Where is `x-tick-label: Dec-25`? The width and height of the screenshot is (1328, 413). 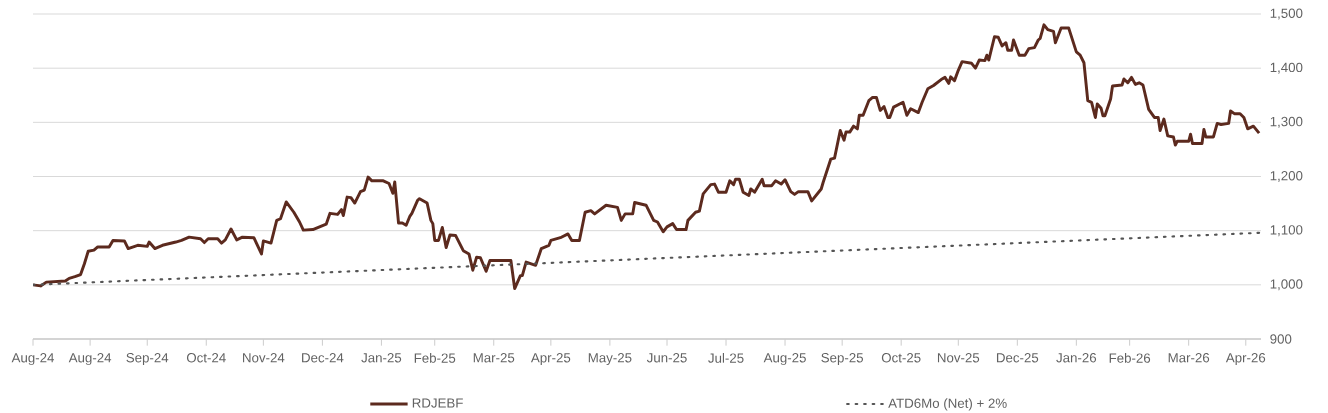
x-tick-label: Dec-25 is located at coordinates (1017, 358).